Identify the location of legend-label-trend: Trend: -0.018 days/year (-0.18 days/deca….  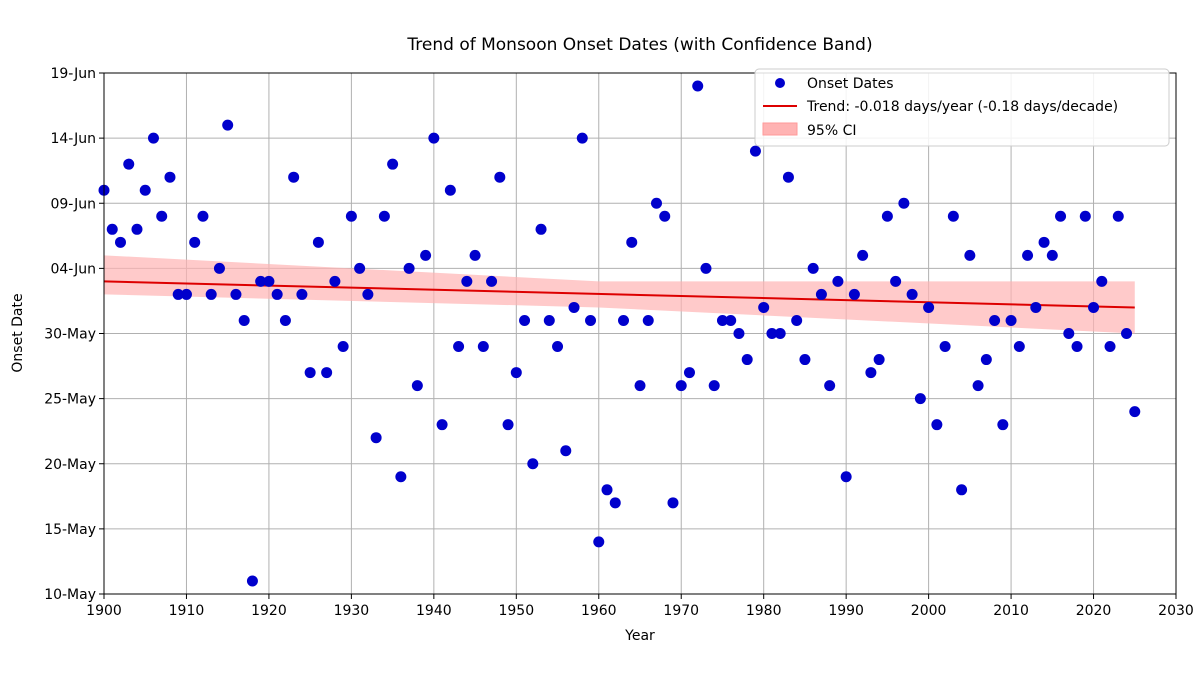
(962, 107).